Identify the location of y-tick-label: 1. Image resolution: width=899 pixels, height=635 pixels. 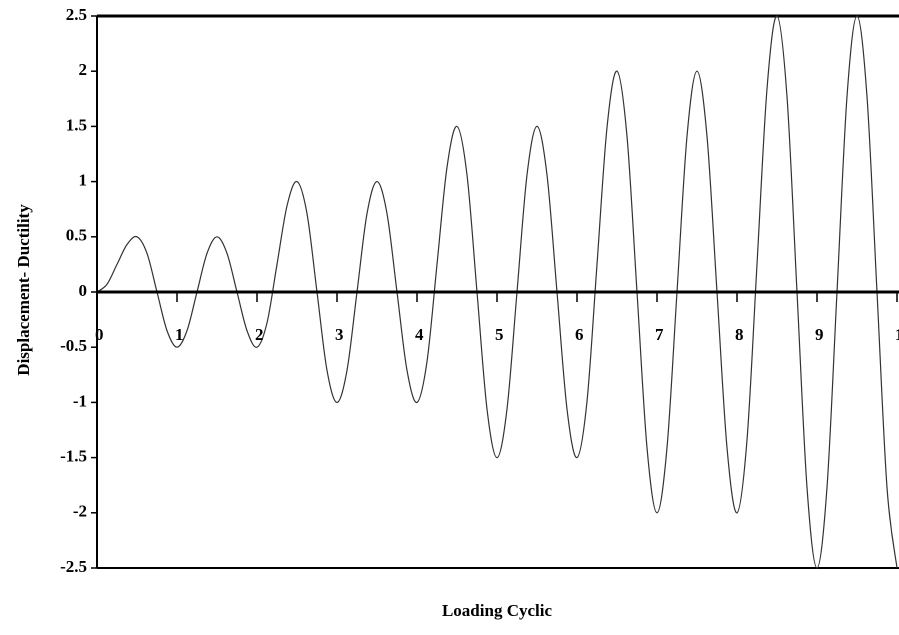
(83, 180).